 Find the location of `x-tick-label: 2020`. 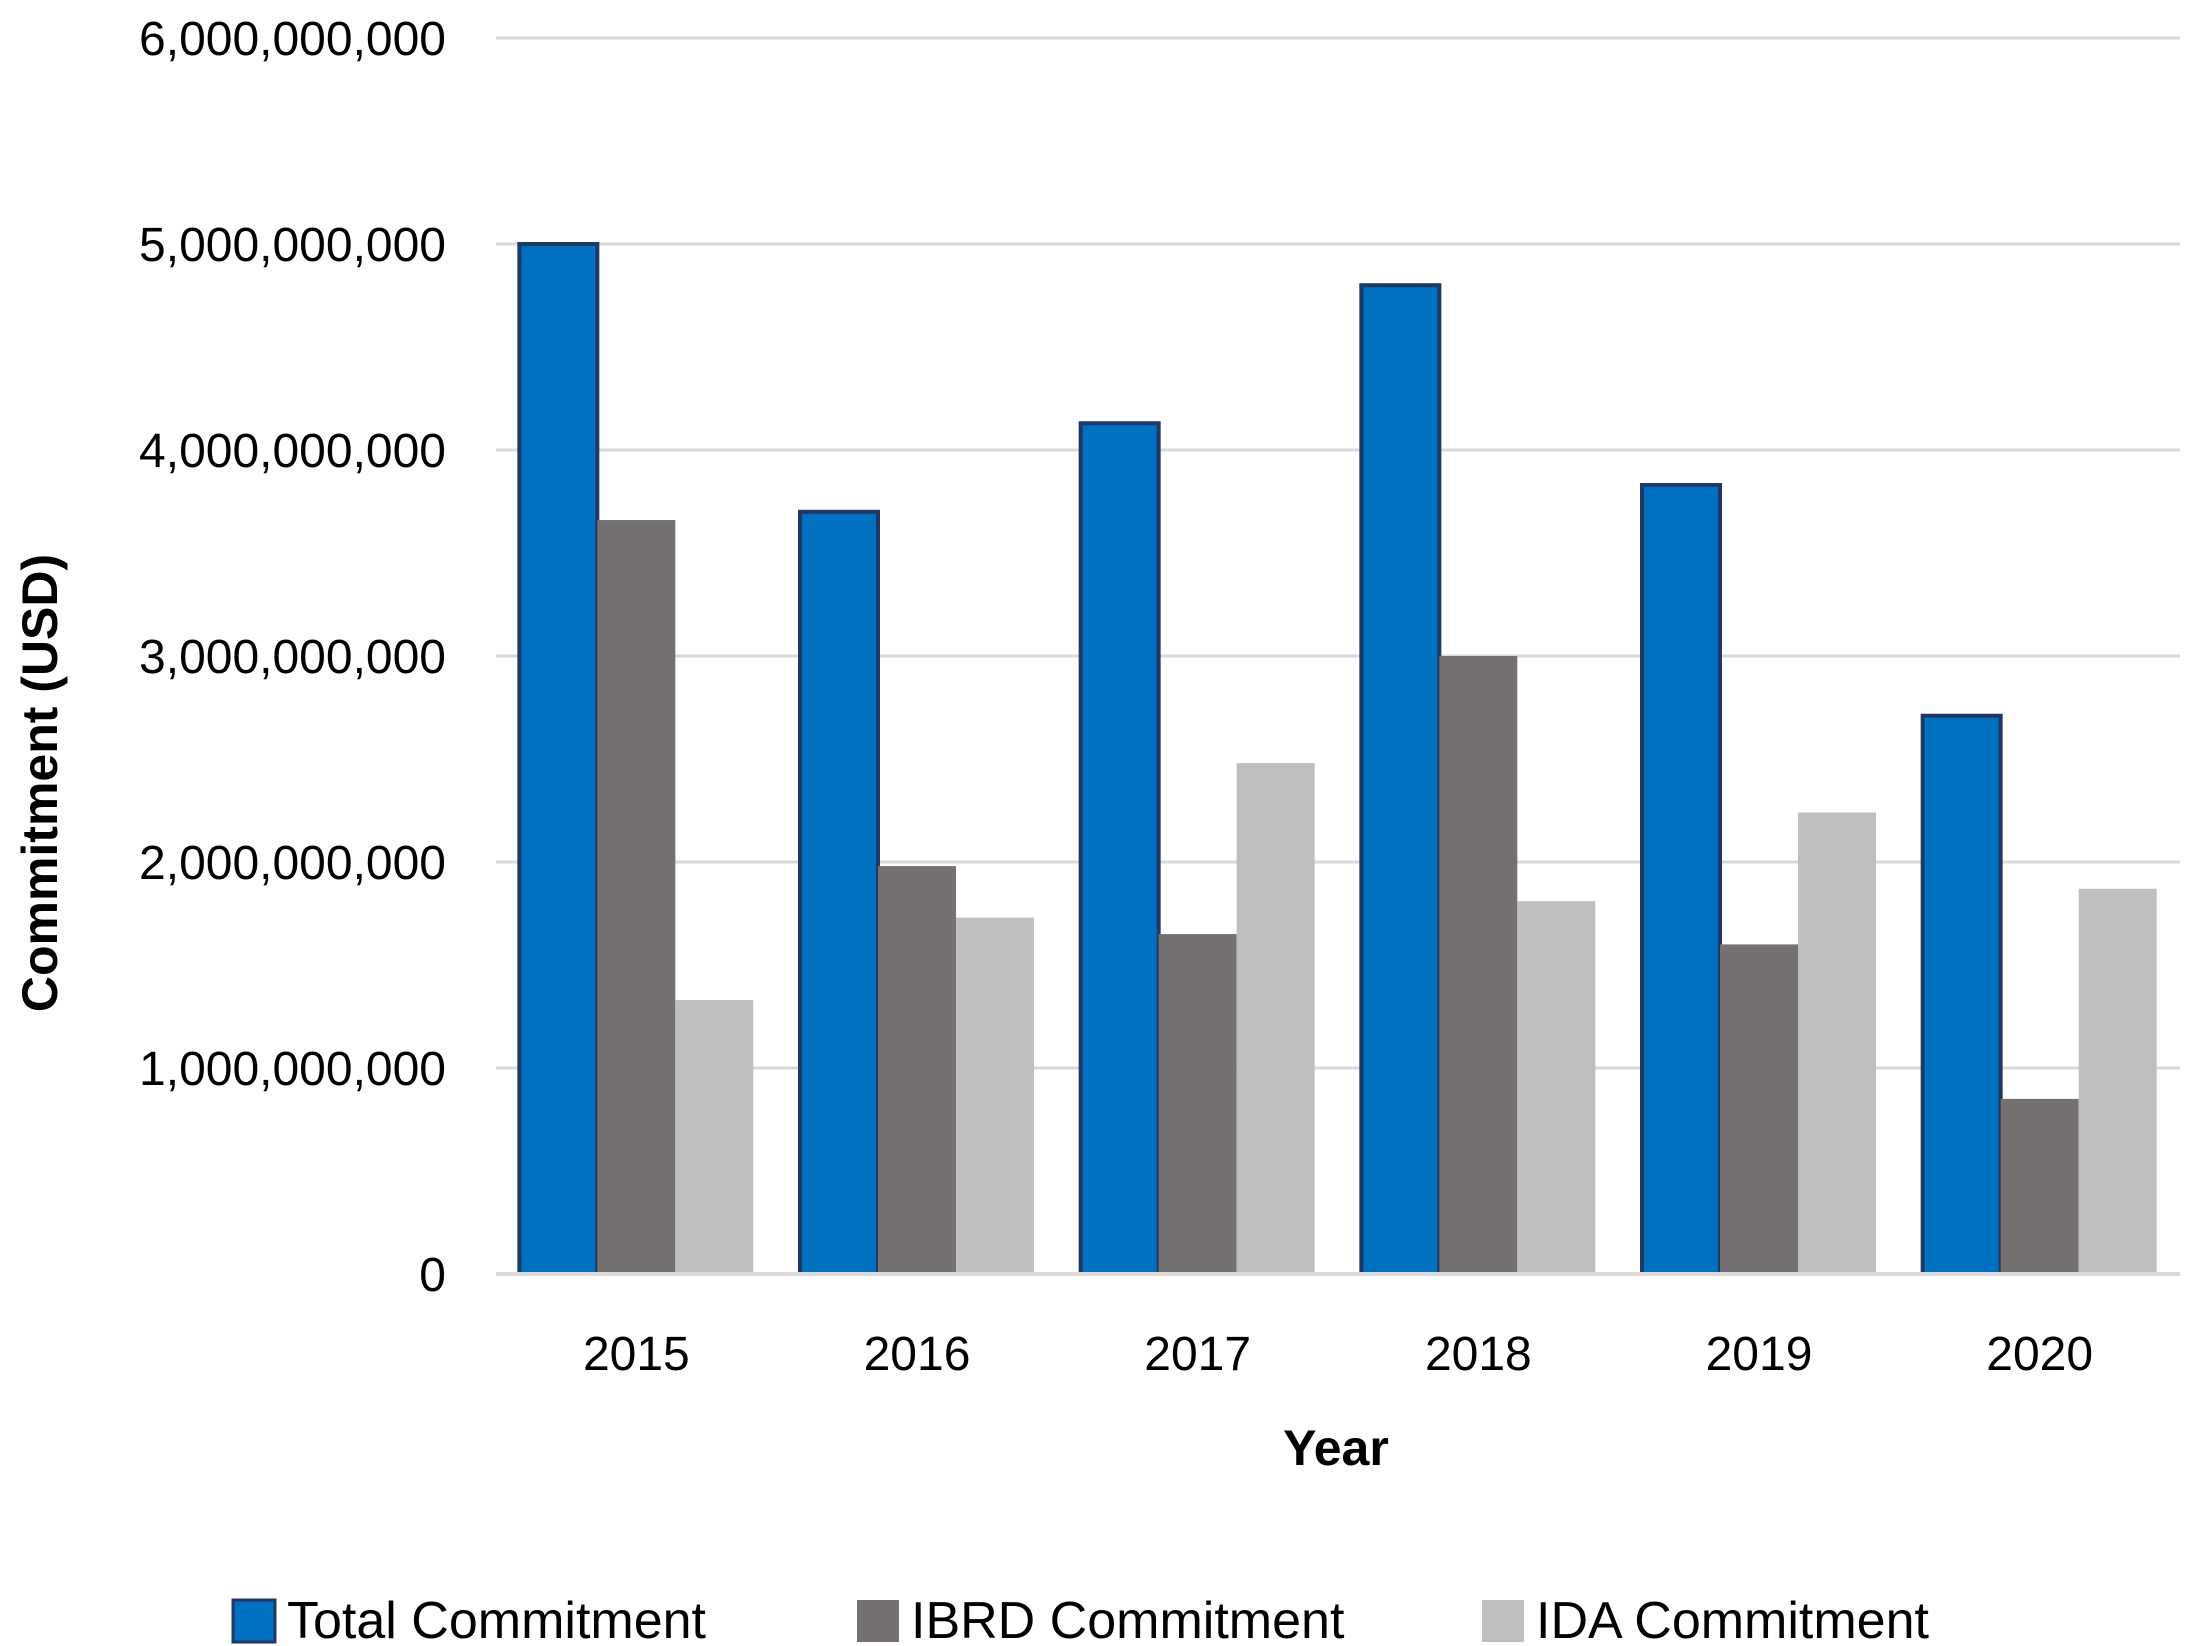

x-tick-label: 2020 is located at coordinates (2039, 1354).